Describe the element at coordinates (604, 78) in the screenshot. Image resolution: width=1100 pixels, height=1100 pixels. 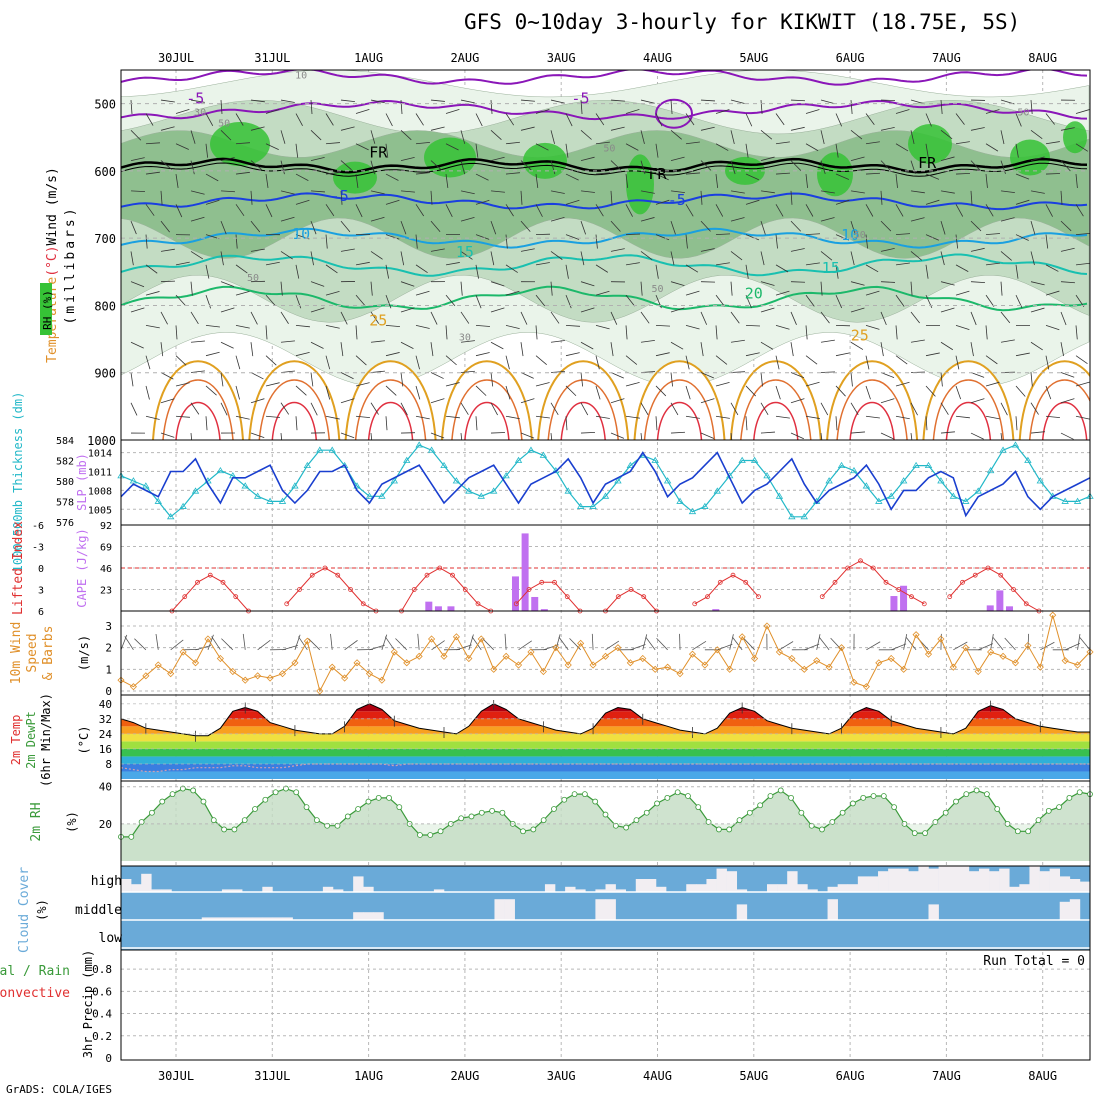
I see `isotherm-minus10` at that location.